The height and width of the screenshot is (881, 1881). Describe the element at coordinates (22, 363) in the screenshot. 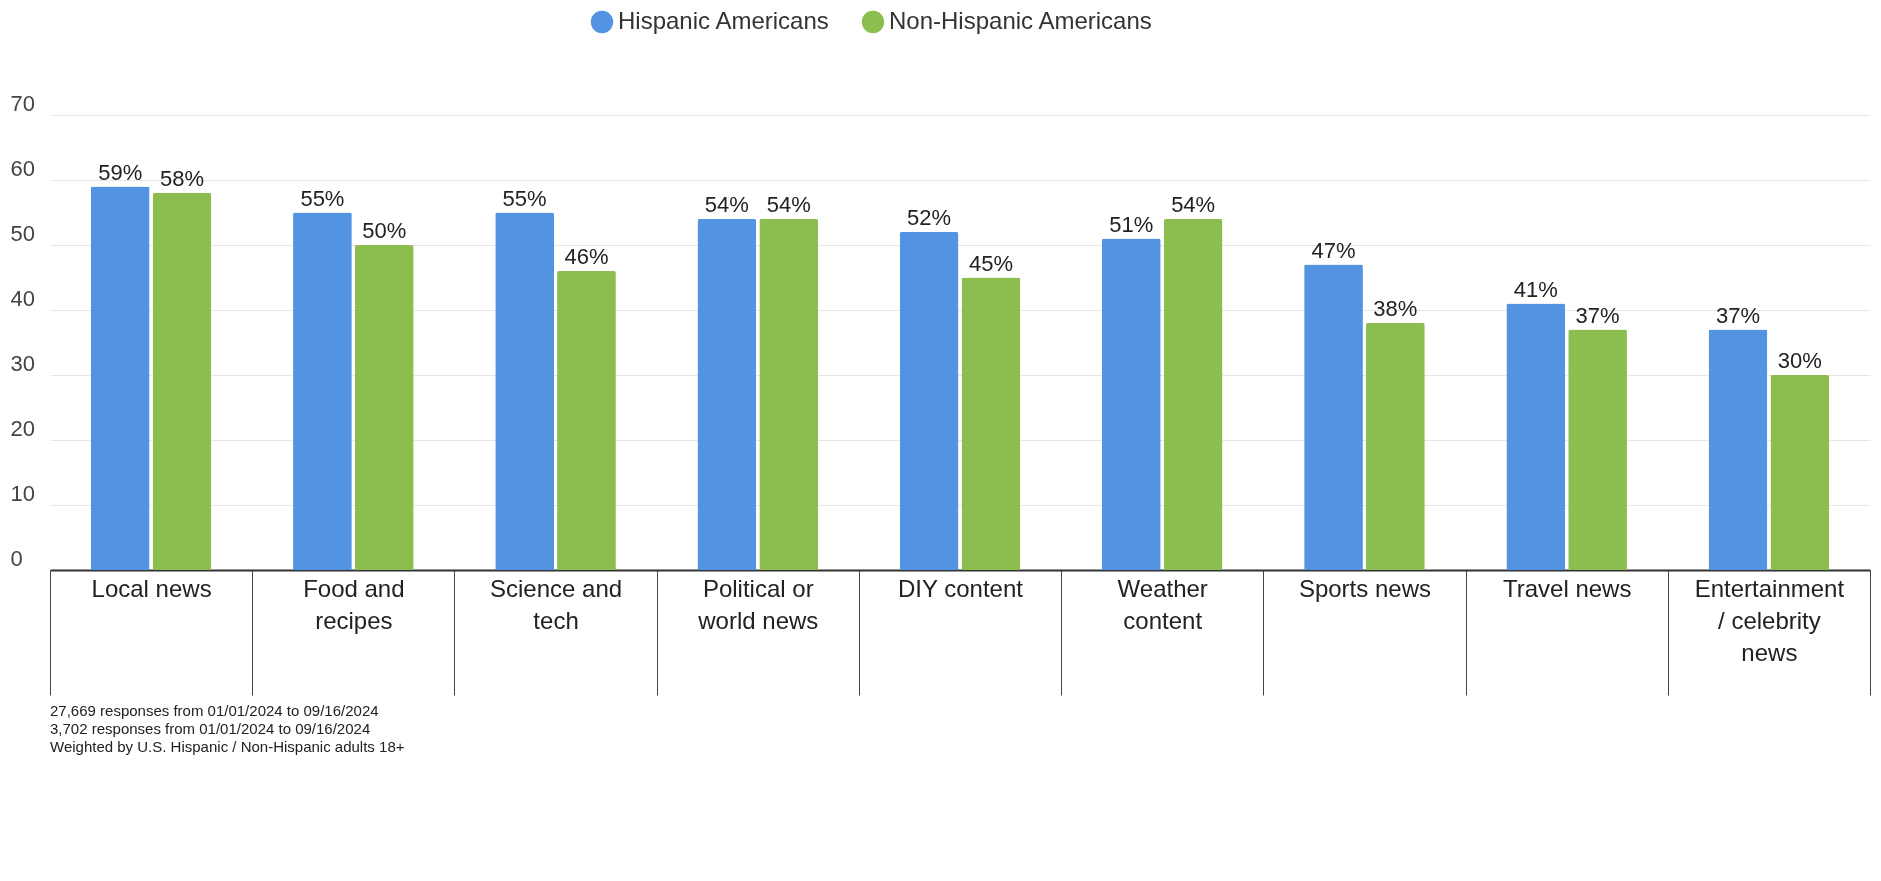

I see `y-tick-label: 30` at that location.